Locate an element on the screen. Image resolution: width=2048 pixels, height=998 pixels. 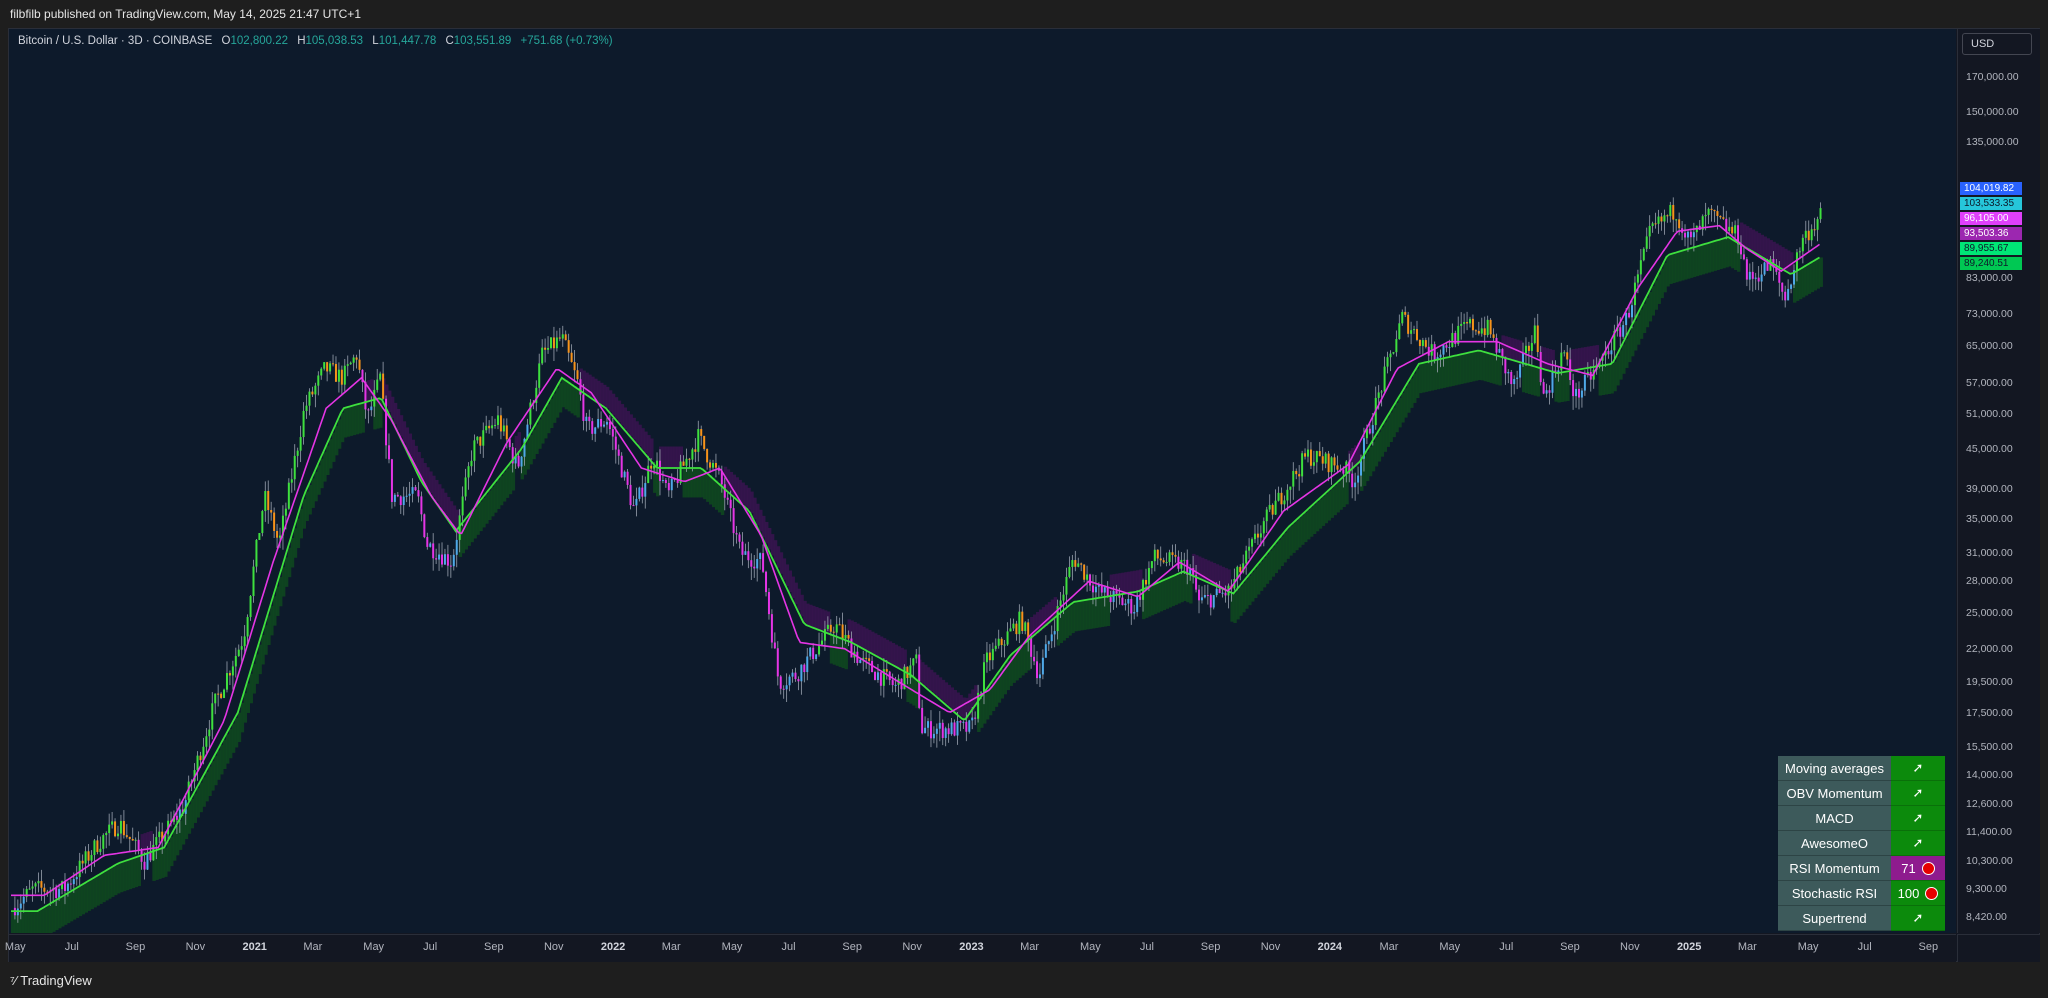
indicator-name: Supertrend is located at coordinates (1834, 918).